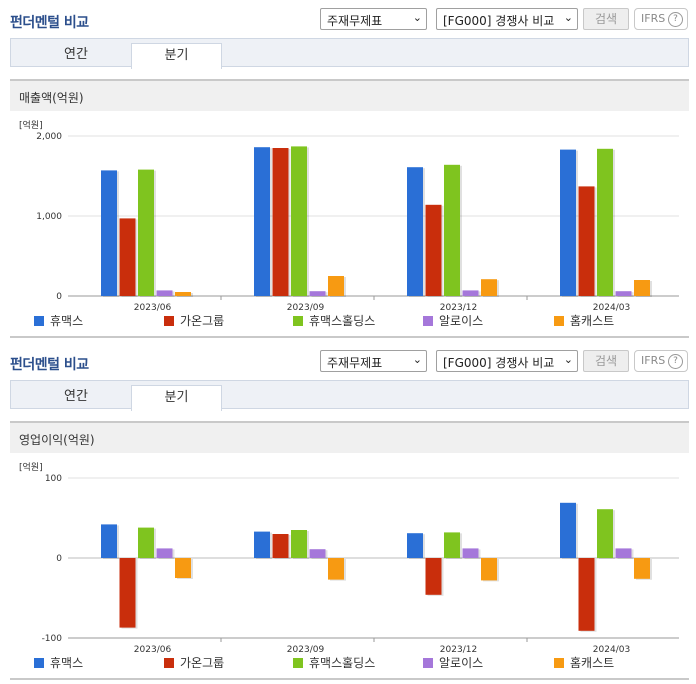  What do you see at coordinates (349, 395) in the screenshot?
I see `period-tabs: 연간 분기` at bounding box center [349, 395].